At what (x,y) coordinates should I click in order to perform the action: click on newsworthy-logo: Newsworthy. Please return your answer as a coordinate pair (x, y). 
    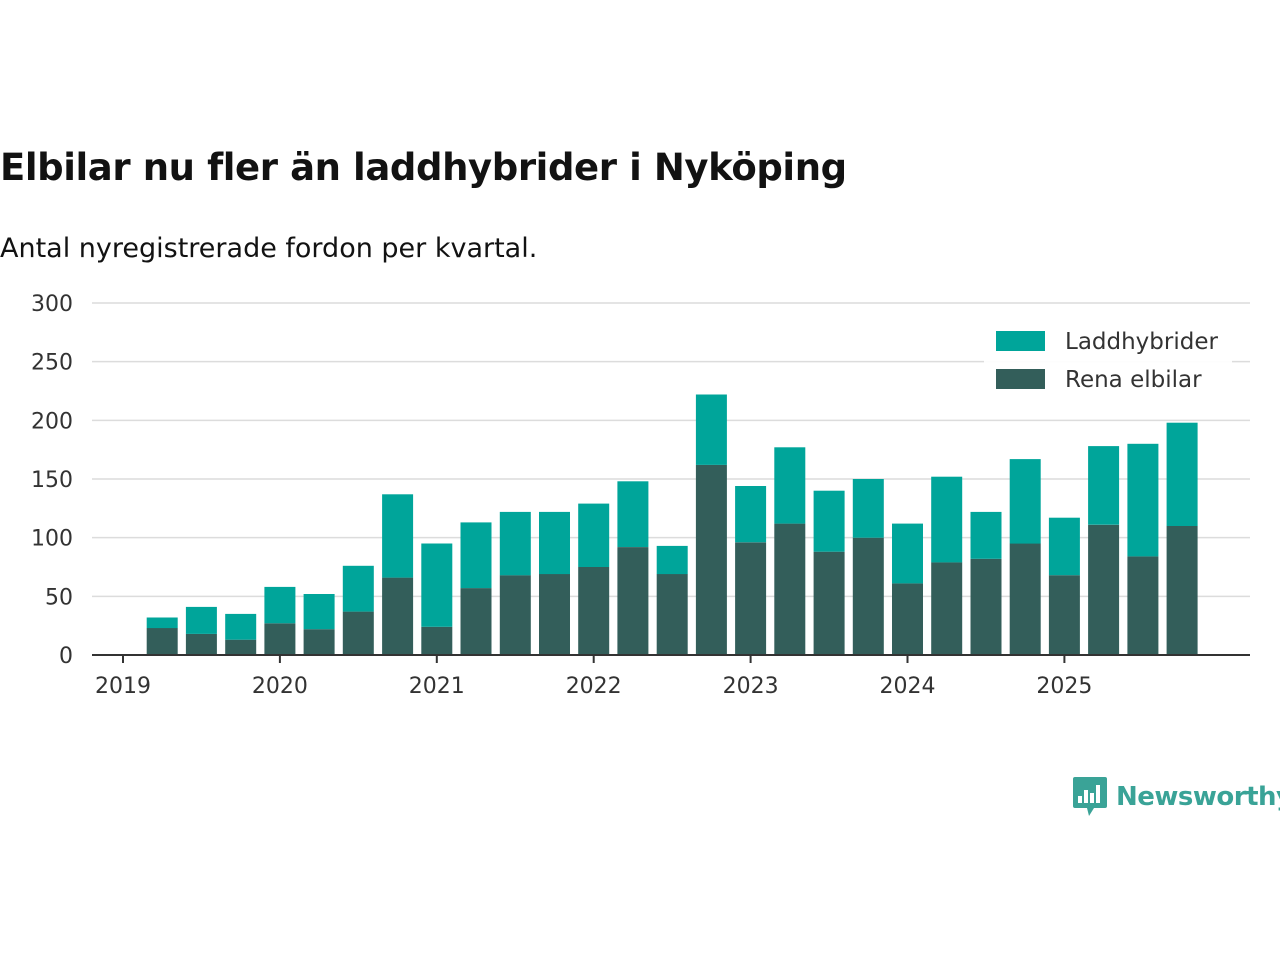
    Looking at the image, I should click on (1176, 797).